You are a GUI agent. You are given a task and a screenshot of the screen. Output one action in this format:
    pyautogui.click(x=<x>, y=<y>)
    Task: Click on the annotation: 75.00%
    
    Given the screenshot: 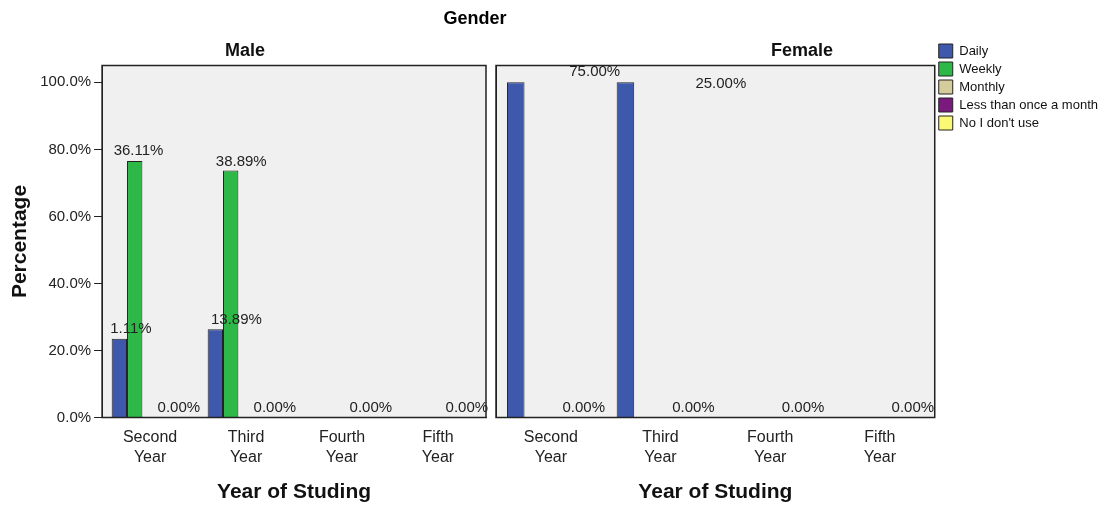 What is the action you would take?
    pyautogui.click(x=595, y=71)
    